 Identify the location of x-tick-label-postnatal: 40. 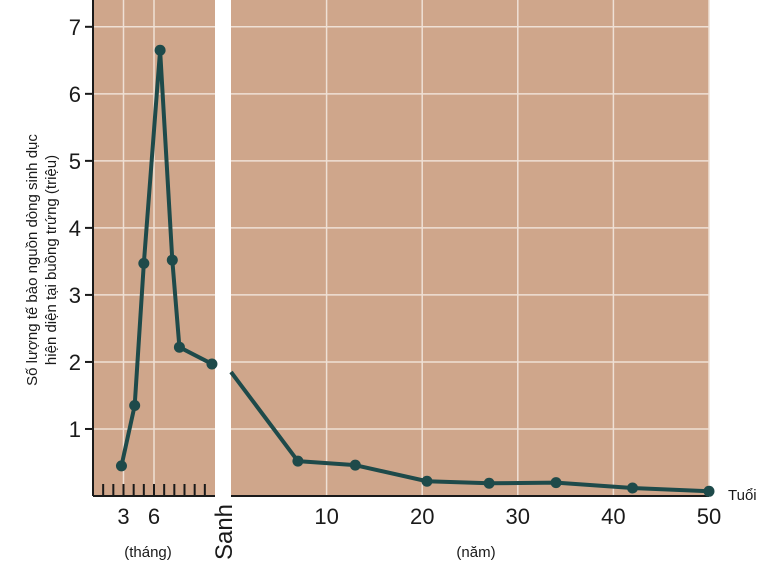
(613, 516).